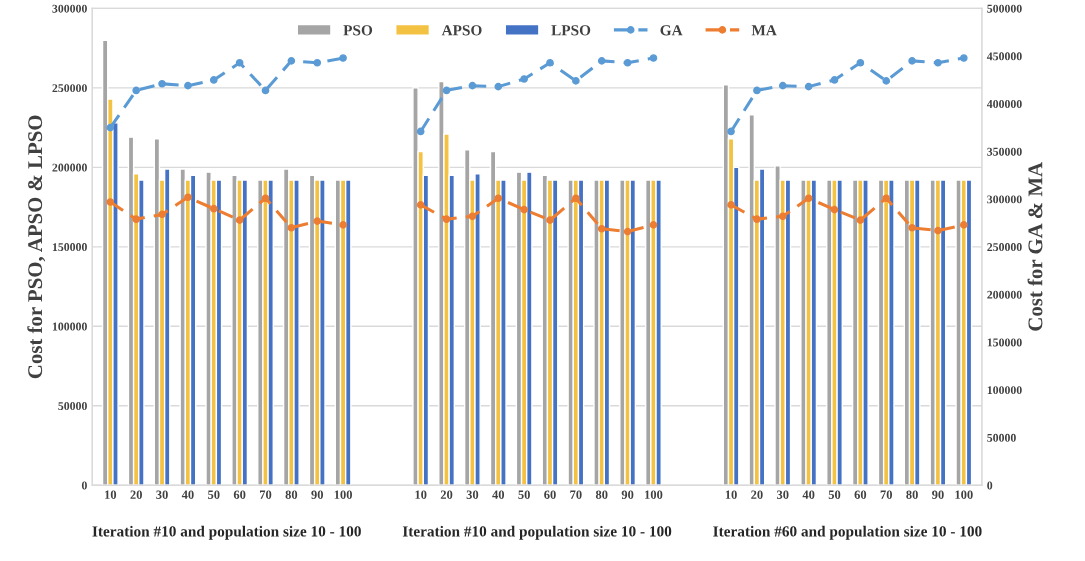 The image size is (1085, 561). What do you see at coordinates (69, 326) in the screenshot?
I see `y-tick-label: 100000` at bounding box center [69, 326].